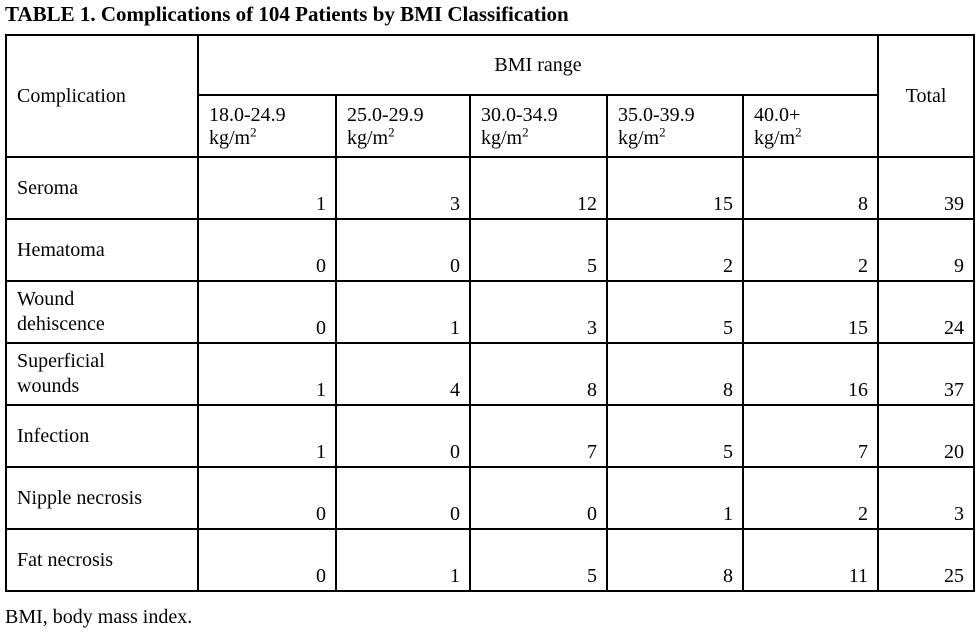 The image size is (979, 644). What do you see at coordinates (99, 617) in the screenshot?
I see `footnote: BMI, body mass index.` at bounding box center [99, 617].